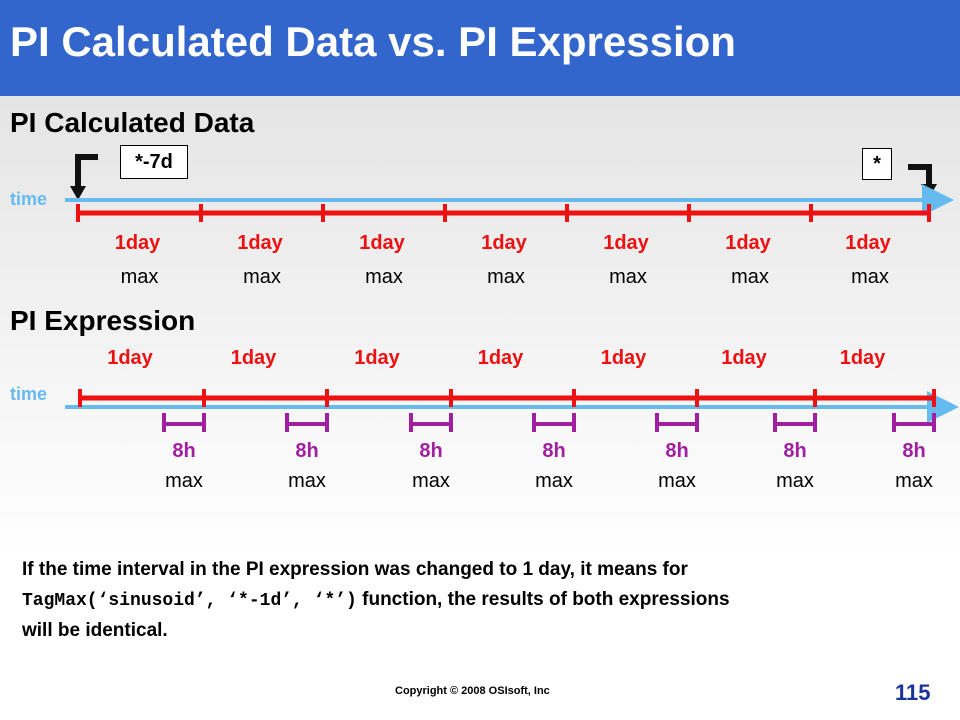 The image size is (960, 720). I want to click on time-label-calculated: time, so click(29, 199).